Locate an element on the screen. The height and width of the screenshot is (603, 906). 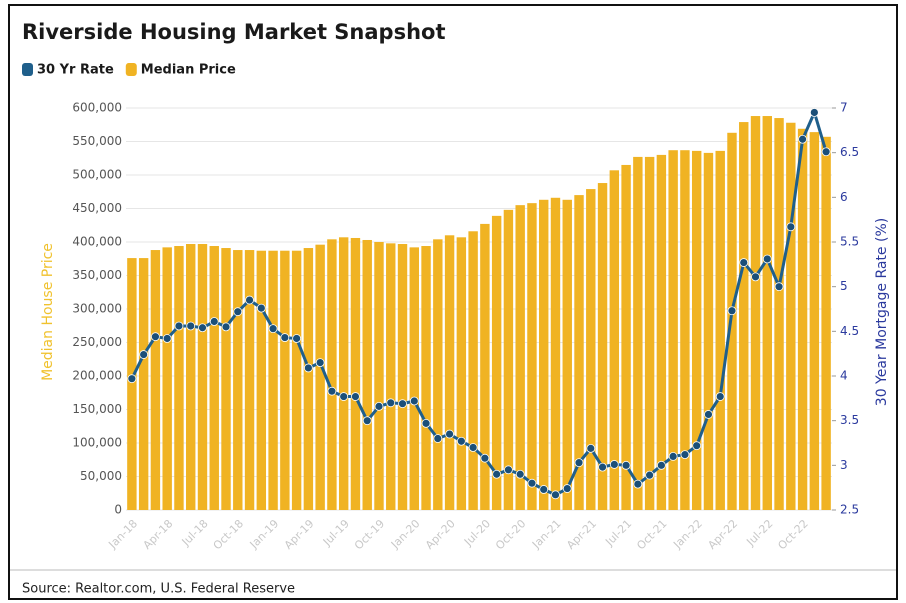
y-tick-label: 500,000 is located at coordinates (97, 175).